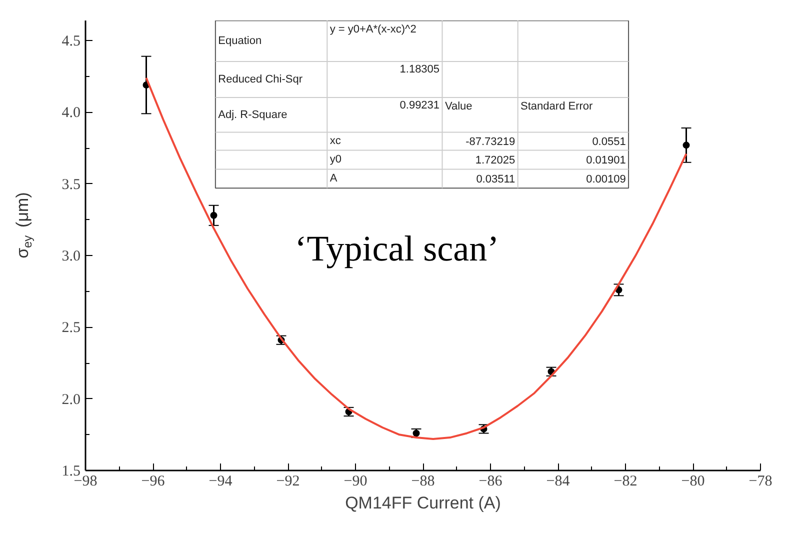 This screenshot has height=545, width=790. Describe the element at coordinates (356, 482) in the screenshot. I see `x-tick-label: −90` at that location.